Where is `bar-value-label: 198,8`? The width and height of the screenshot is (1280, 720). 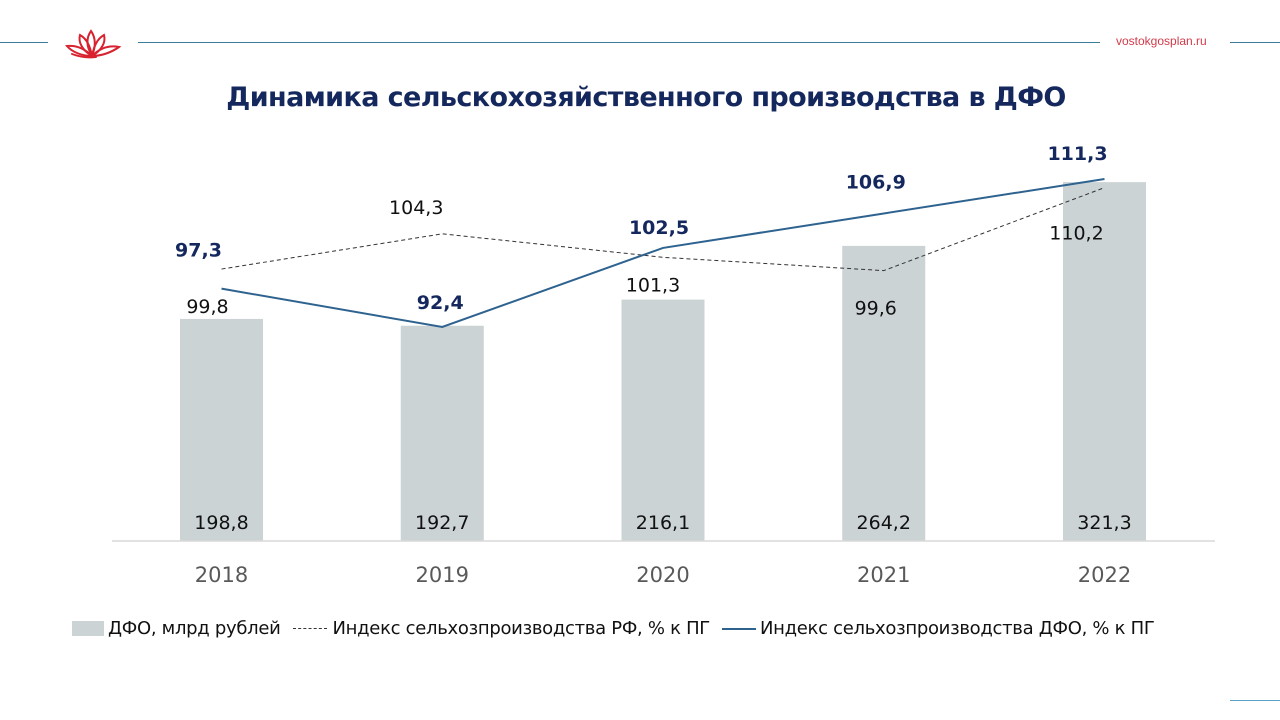
bar-value-label: 198,8 is located at coordinates (221, 523).